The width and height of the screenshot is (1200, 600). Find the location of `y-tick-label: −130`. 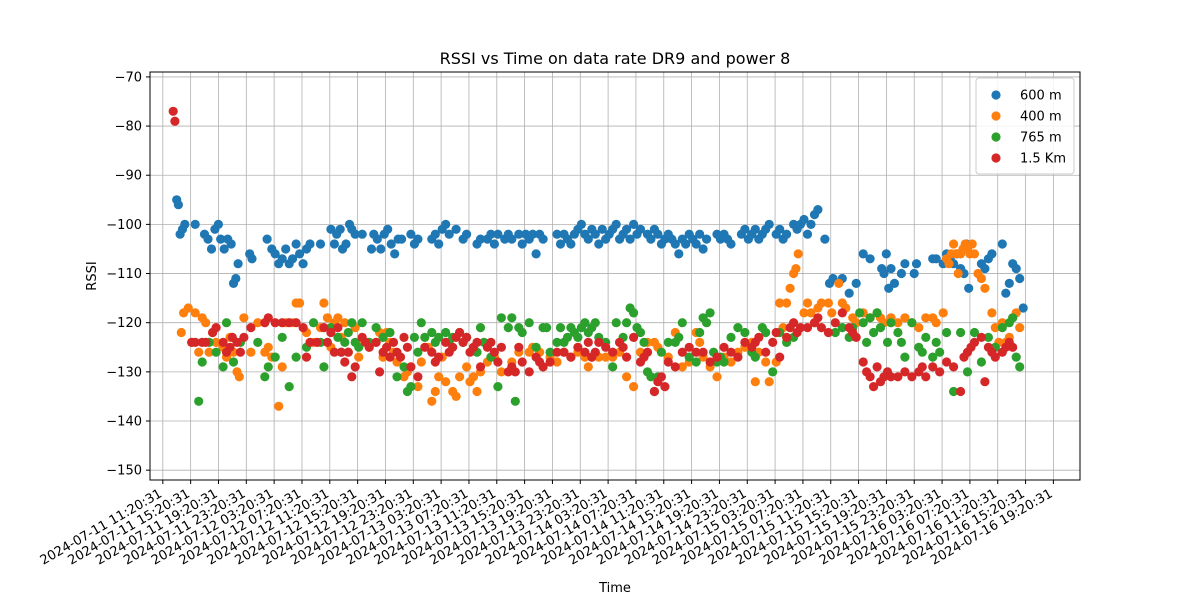

y-tick-label: −130 is located at coordinates (124, 372).